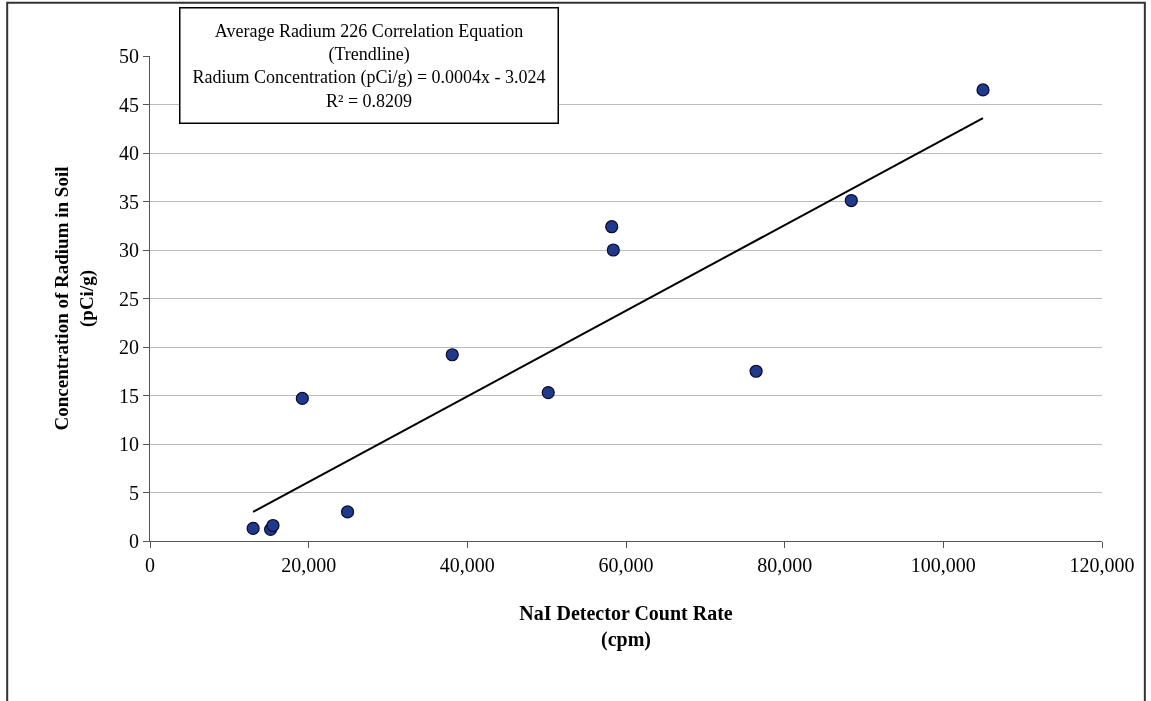 This screenshot has height=701, width=1151. Describe the element at coordinates (129, 153) in the screenshot. I see `y-tick-label: 40` at that location.